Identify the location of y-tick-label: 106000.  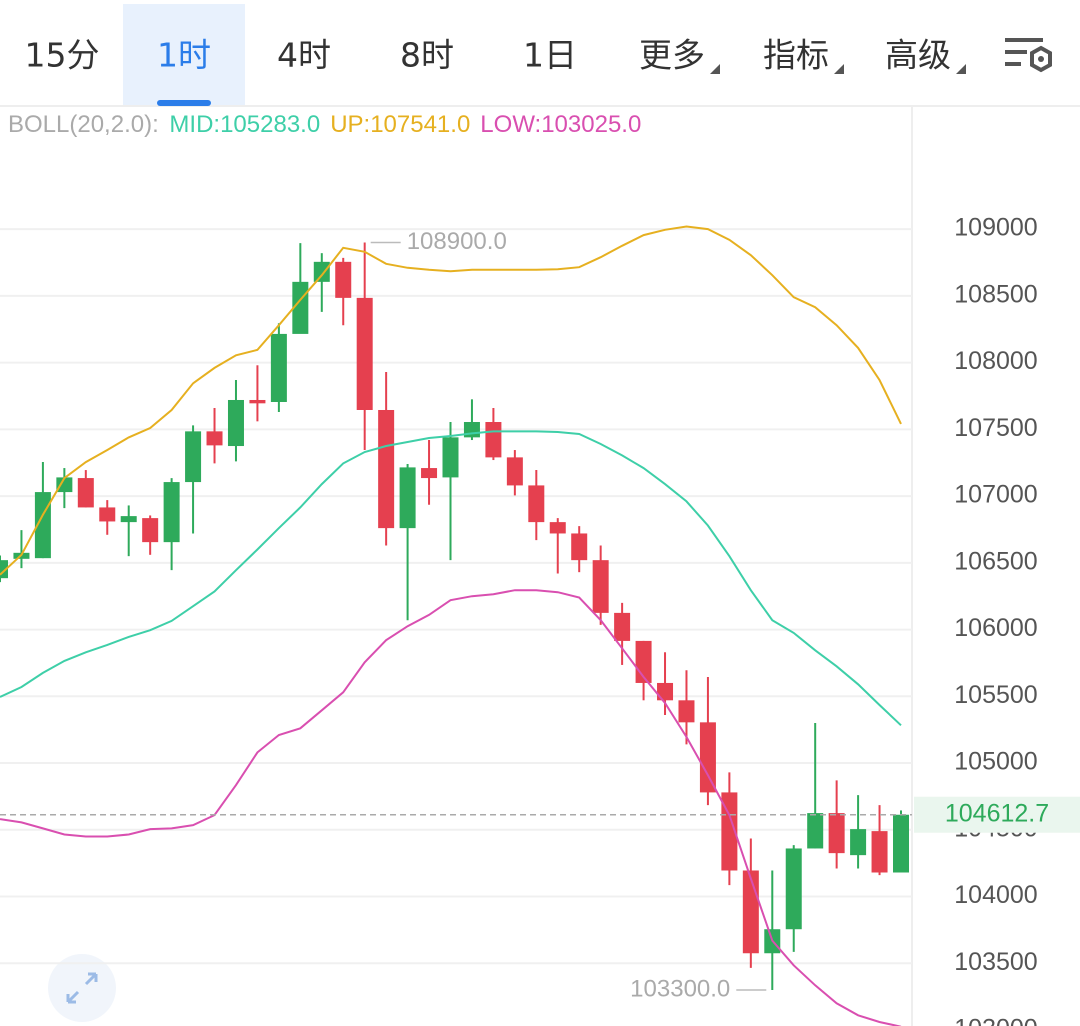
(995, 628).